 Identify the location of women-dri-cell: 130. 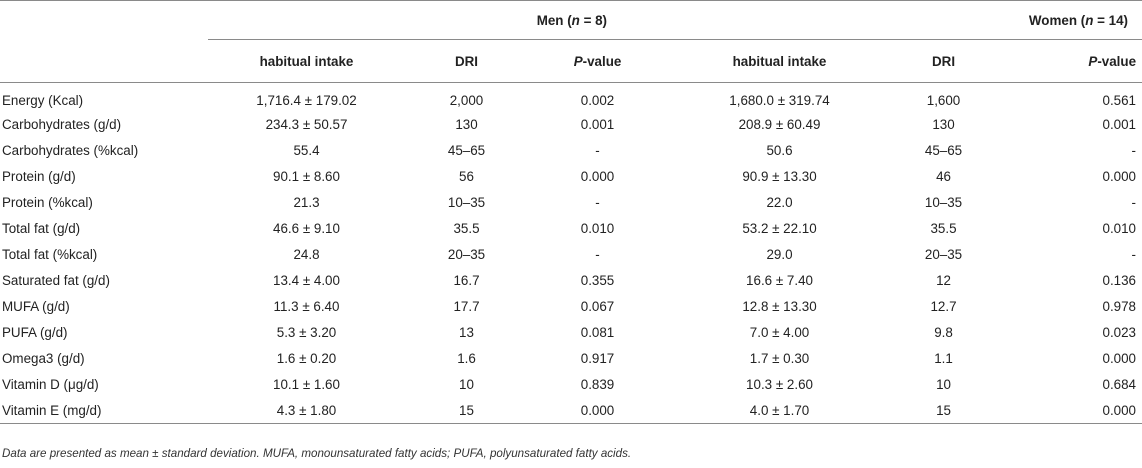
(943, 124).